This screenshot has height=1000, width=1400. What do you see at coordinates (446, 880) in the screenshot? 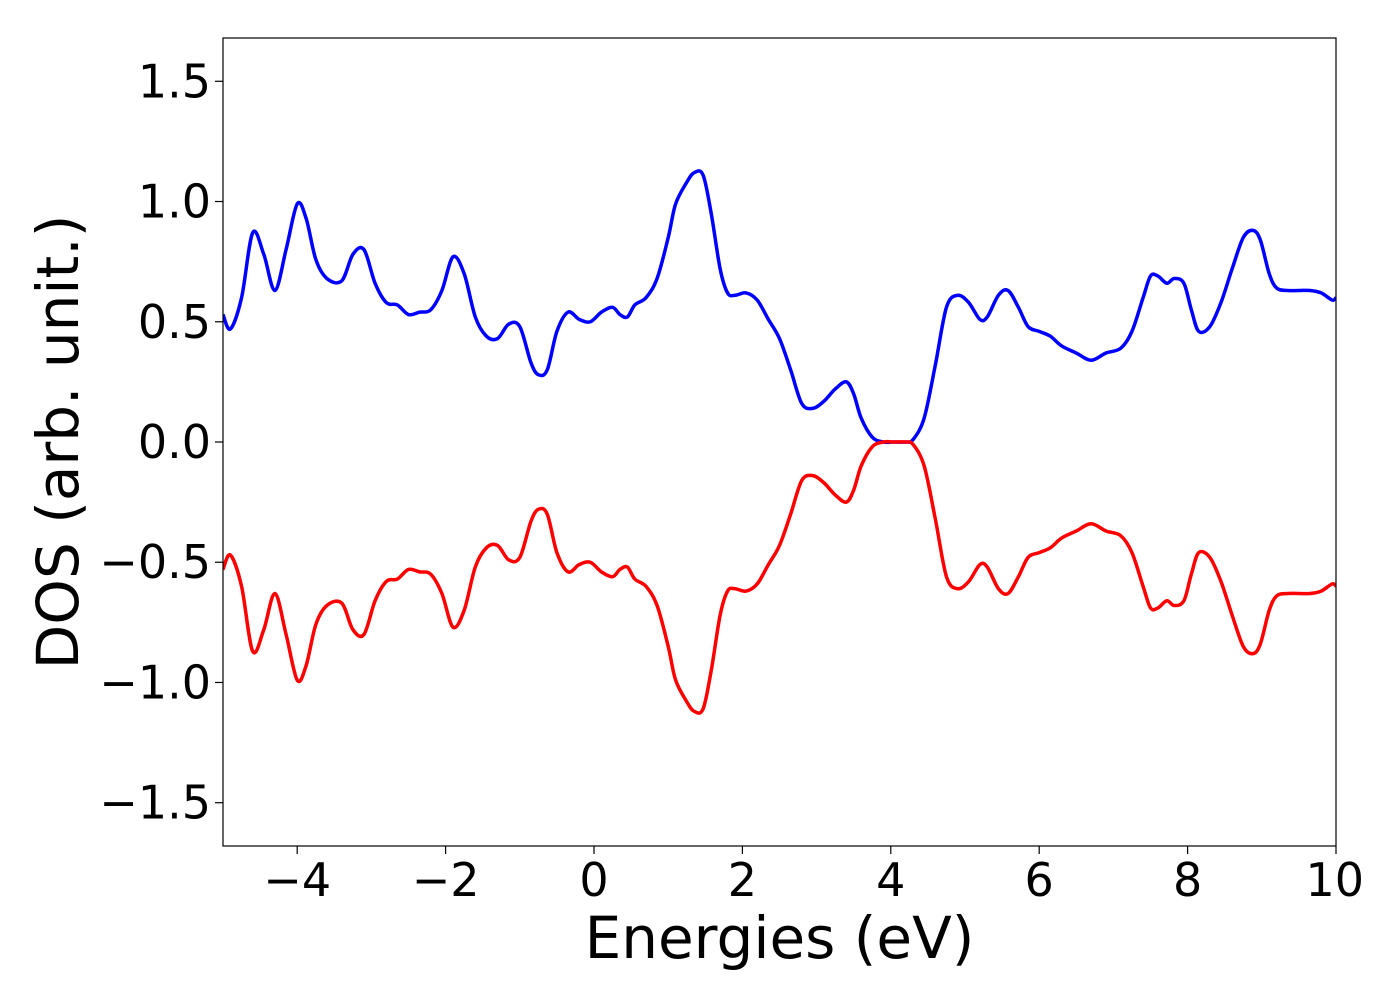
I see `x-tick-label: −2` at bounding box center [446, 880].